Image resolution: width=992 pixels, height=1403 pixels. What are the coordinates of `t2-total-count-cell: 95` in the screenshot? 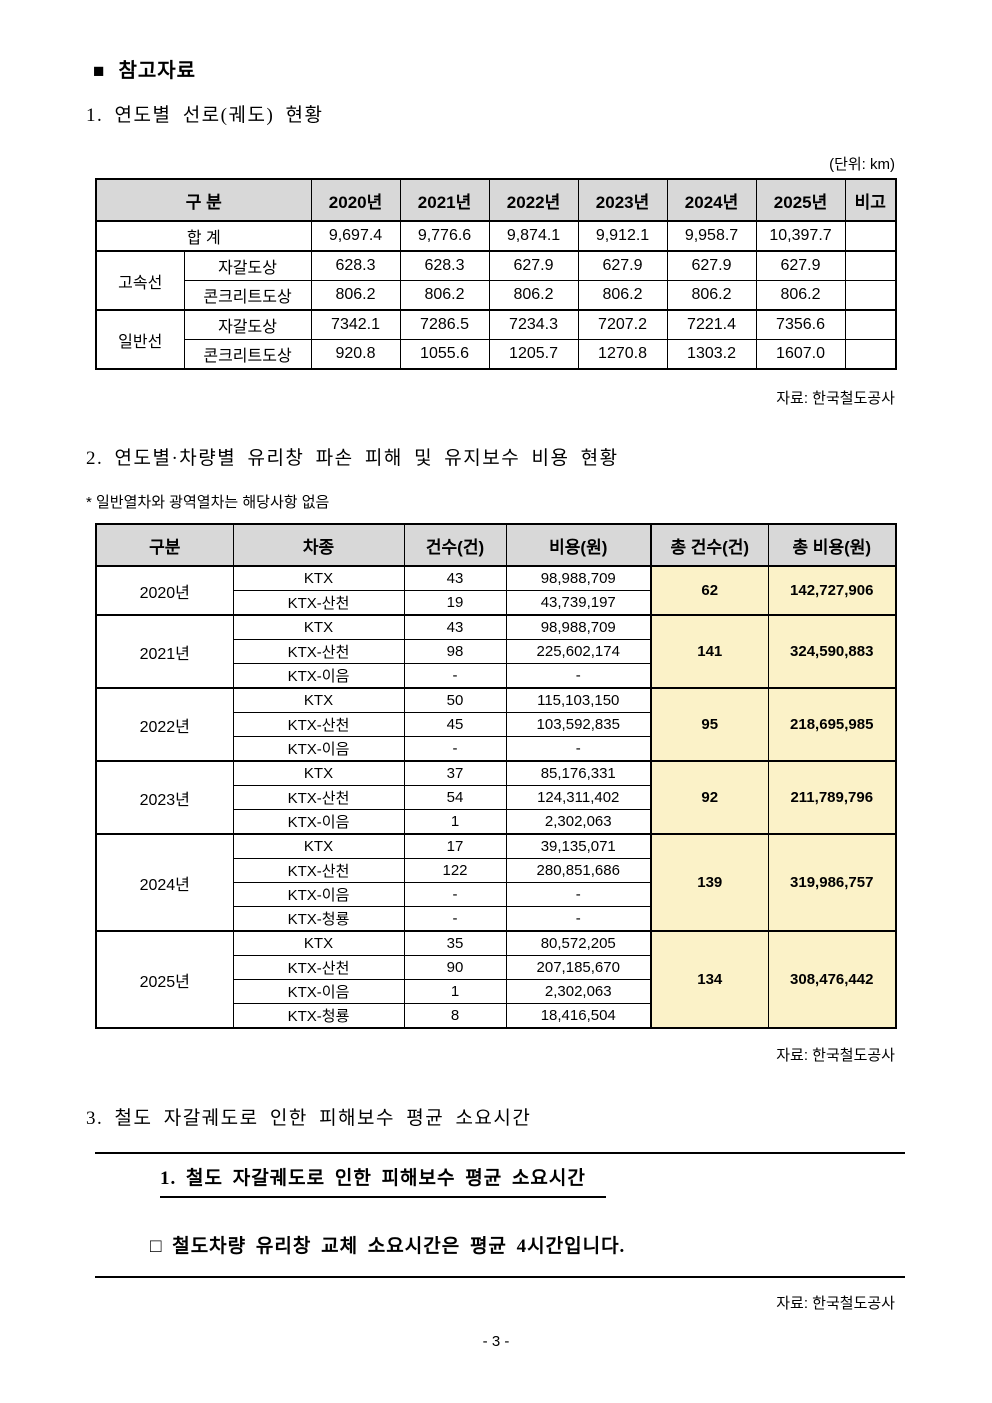 It's located at (709, 724).